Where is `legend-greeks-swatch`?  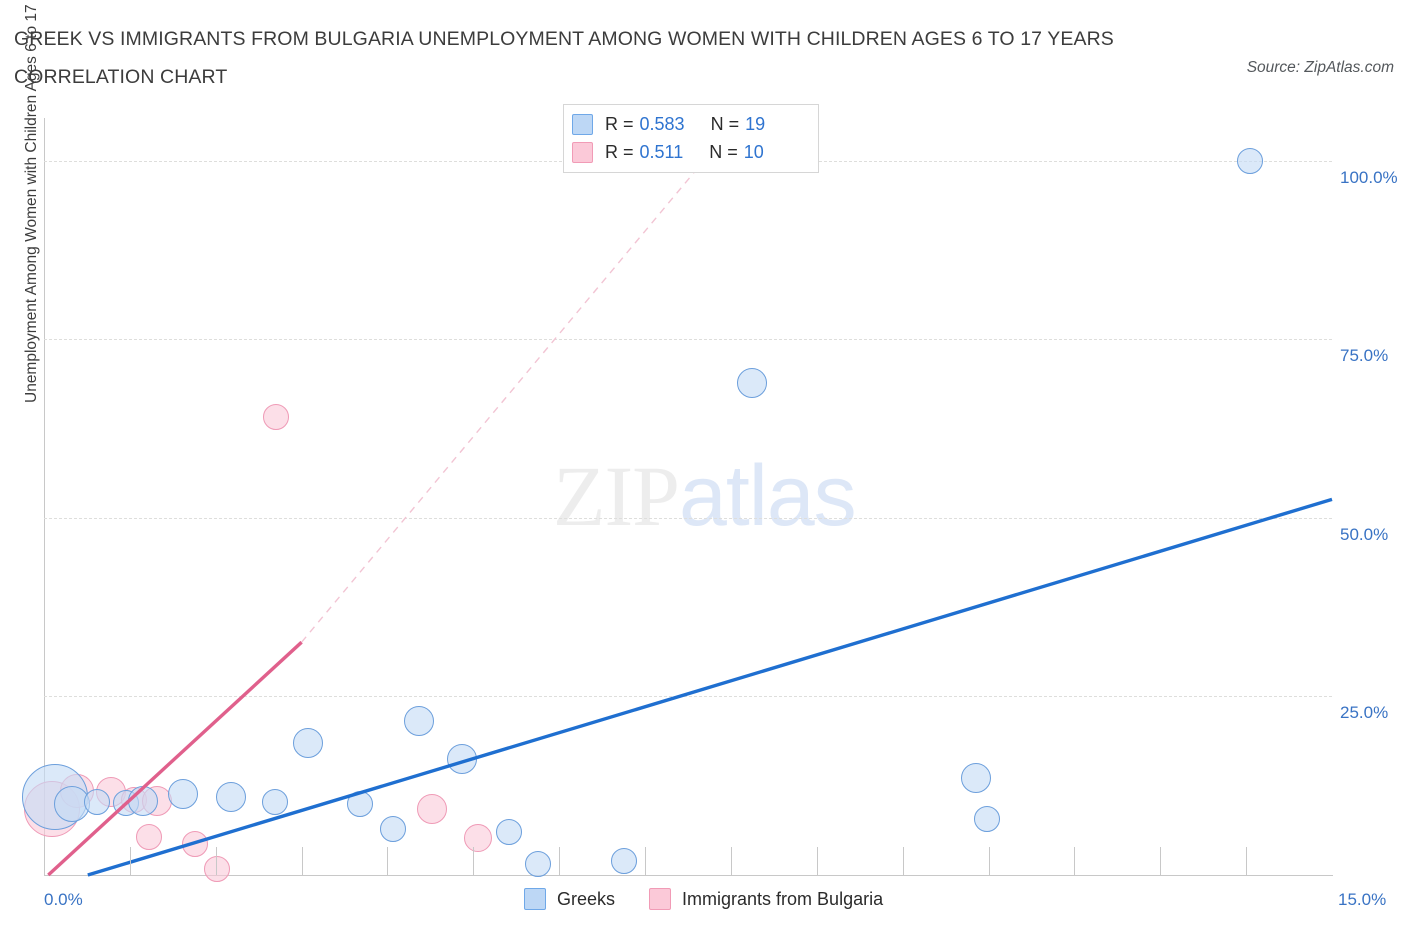
legend-greeks-swatch is located at coordinates (535, 899).